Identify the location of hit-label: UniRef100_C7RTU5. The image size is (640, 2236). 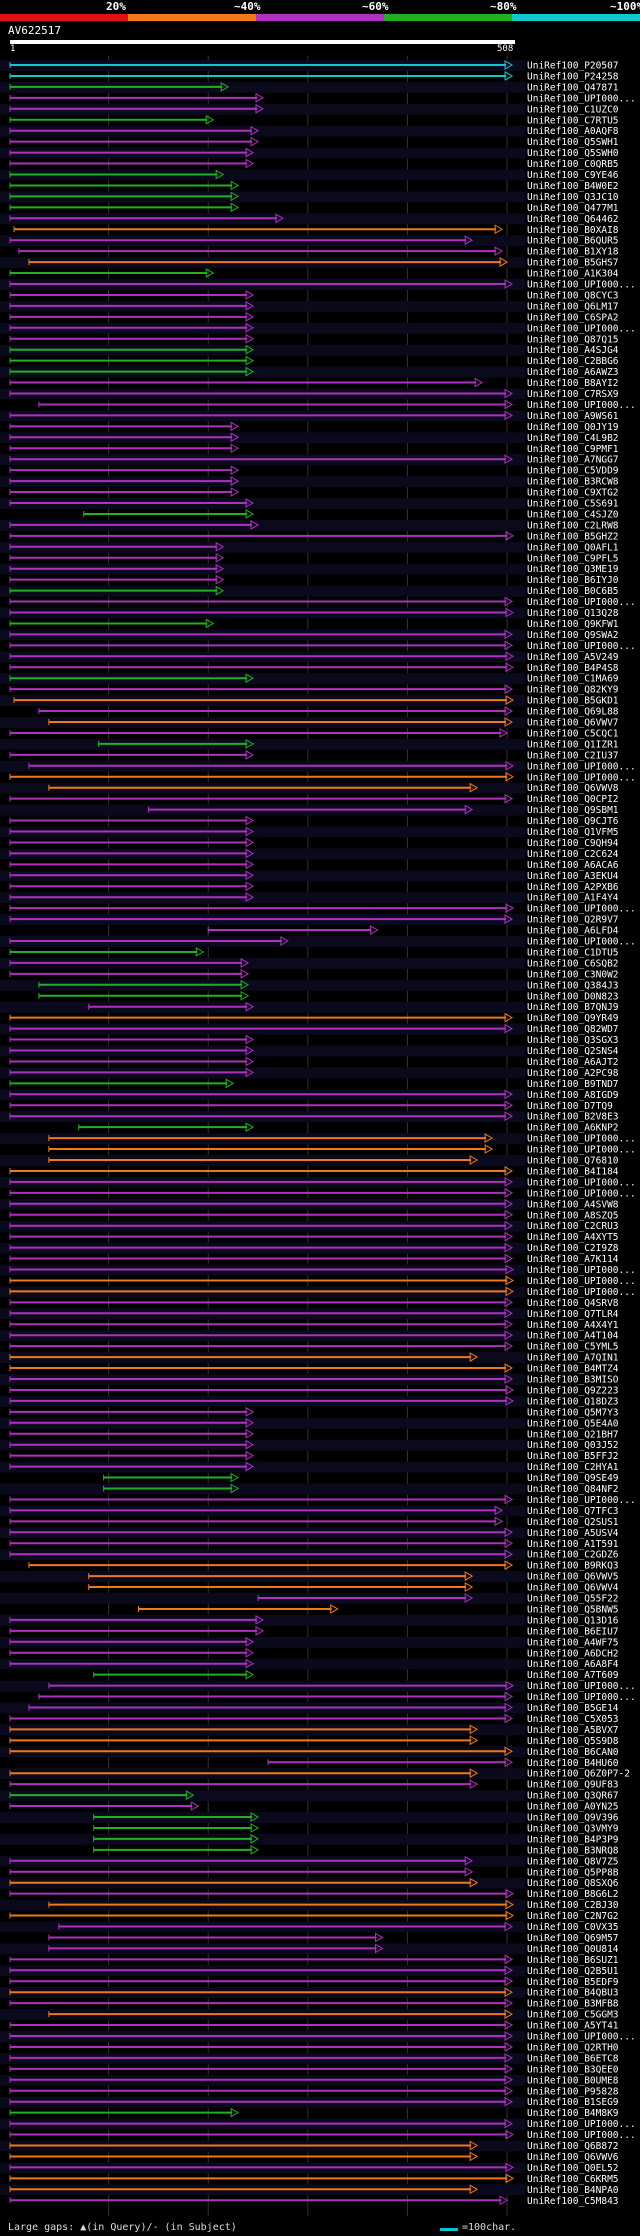
(573, 120).